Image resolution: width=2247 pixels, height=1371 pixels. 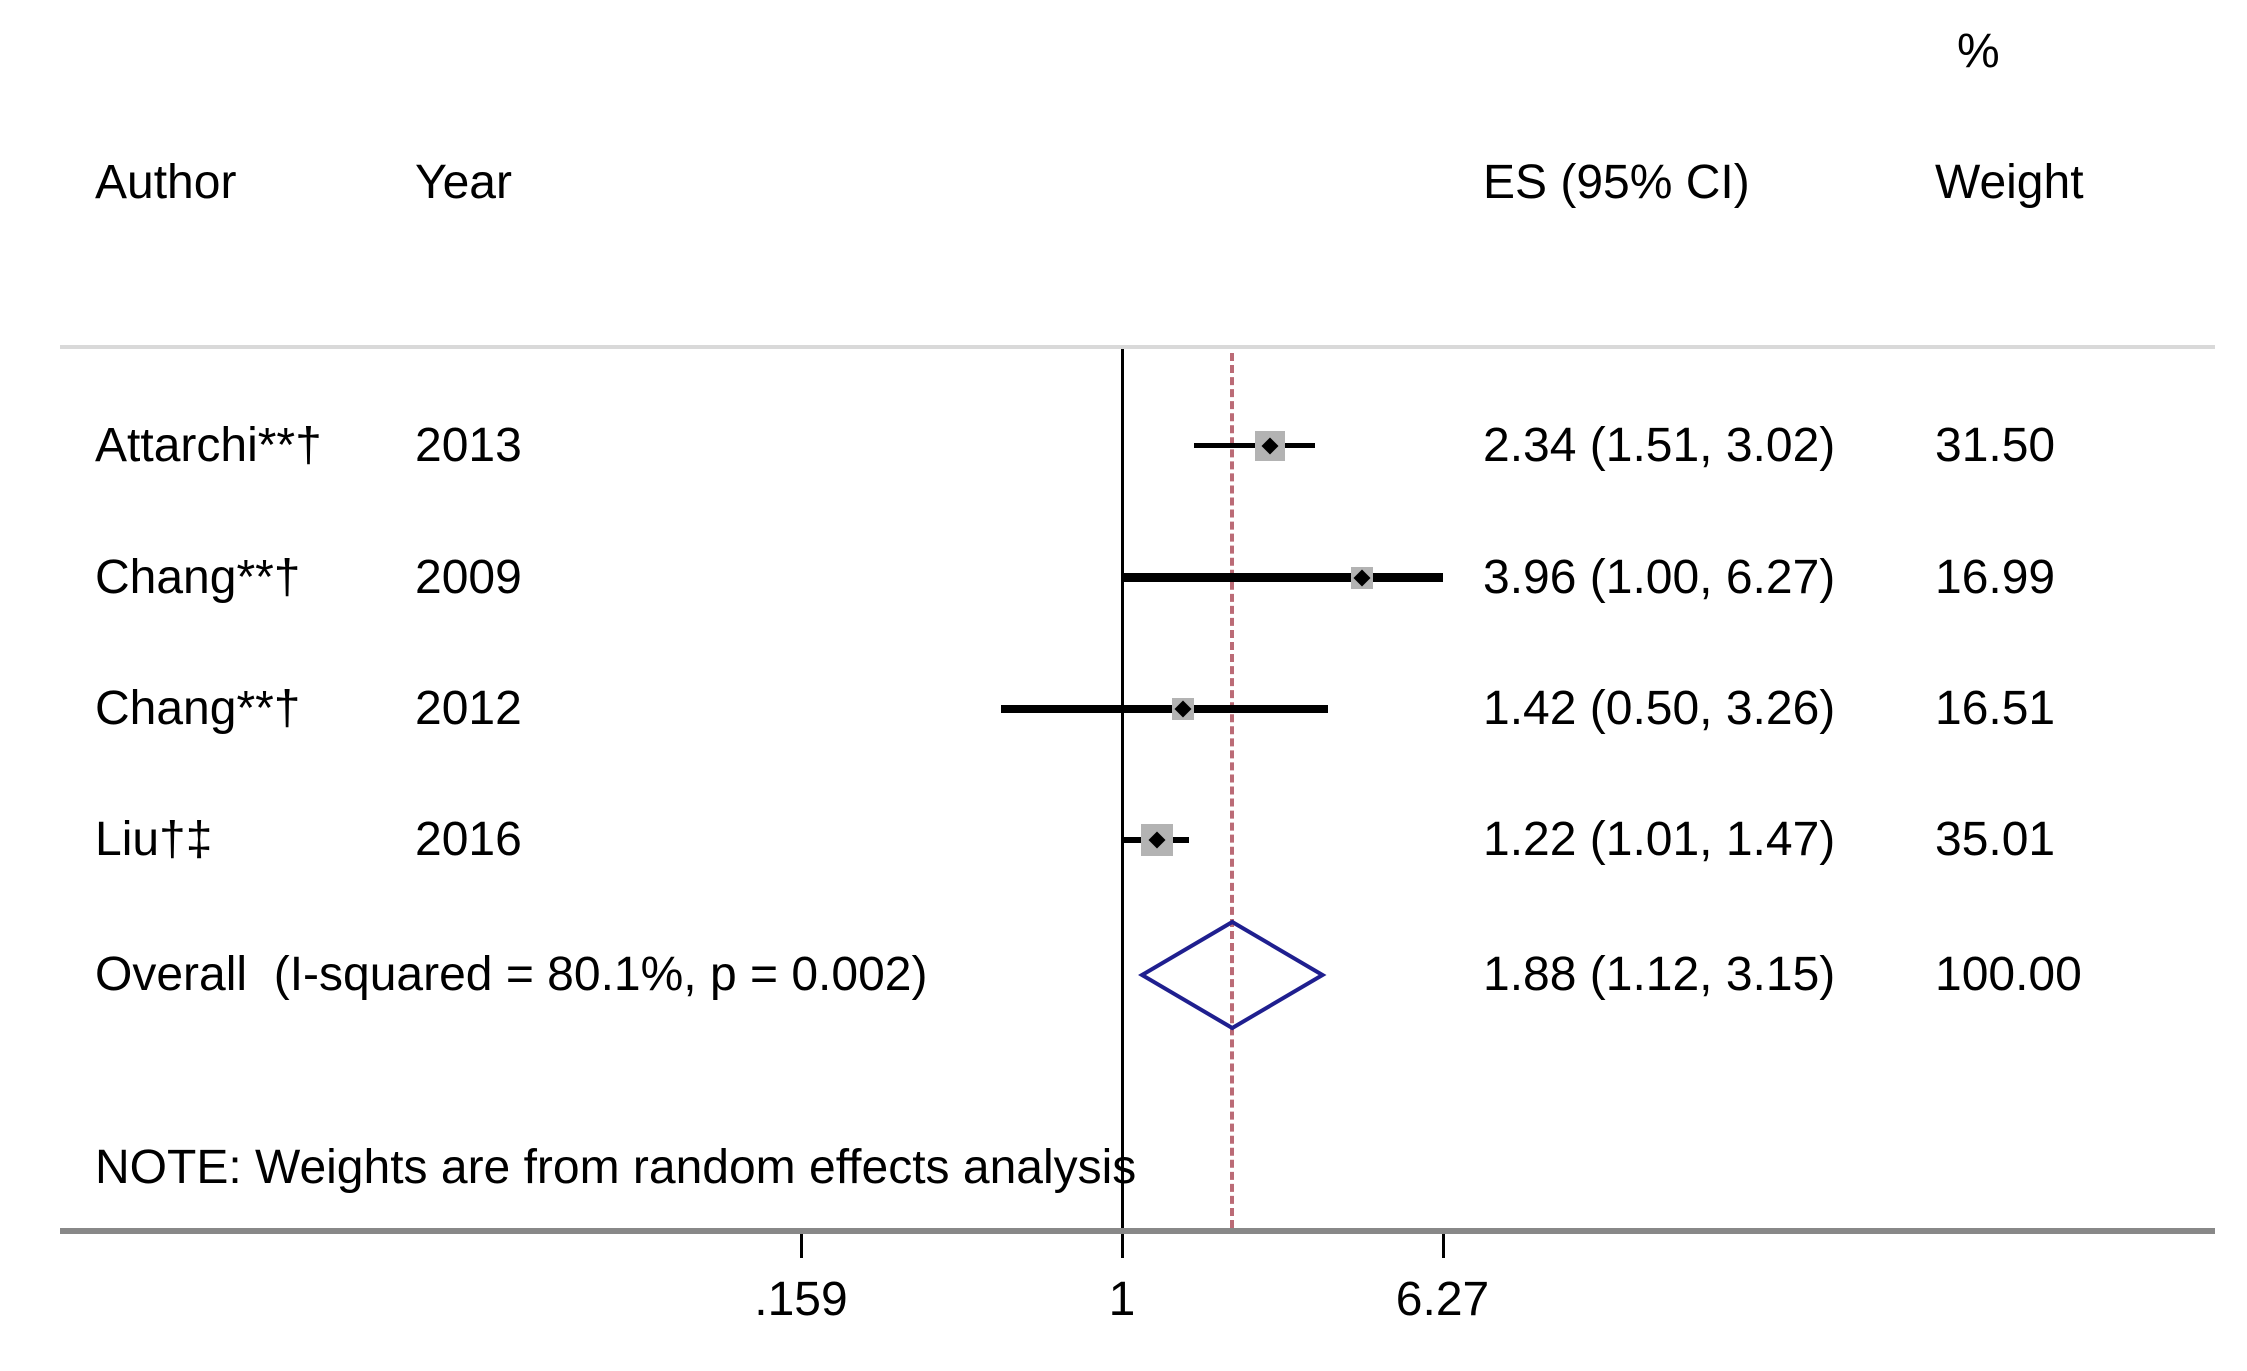 What do you see at coordinates (2008, 974) in the screenshot?
I see `overall-weight-value: 100.00` at bounding box center [2008, 974].